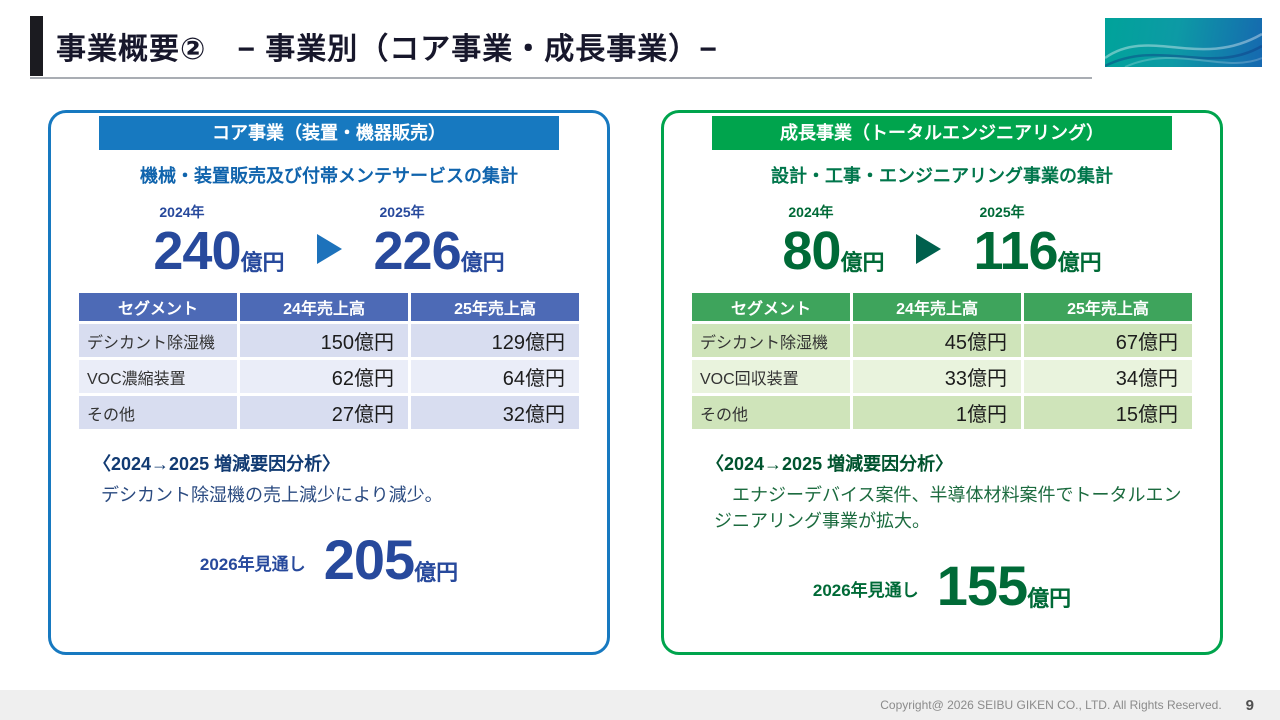 Image resolution: width=1280 pixels, height=720 pixels. What do you see at coordinates (942, 133) in the screenshot?
I see `panel-header: 成長事業（トータルエンジニアリング）` at bounding box center [942, 133].